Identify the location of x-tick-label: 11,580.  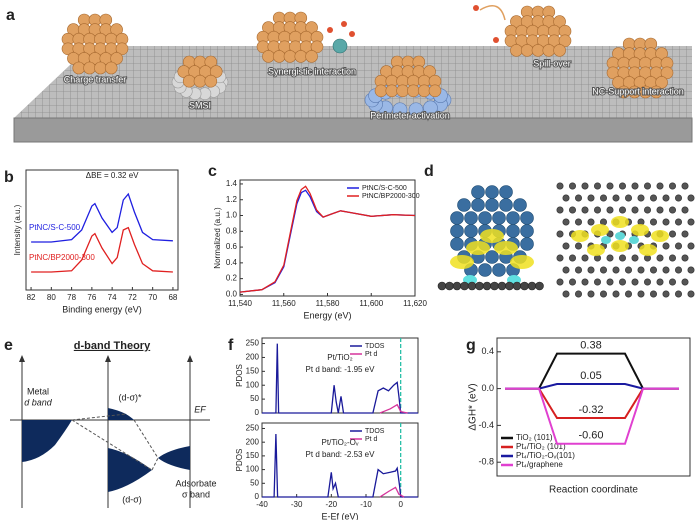
(328, 303).